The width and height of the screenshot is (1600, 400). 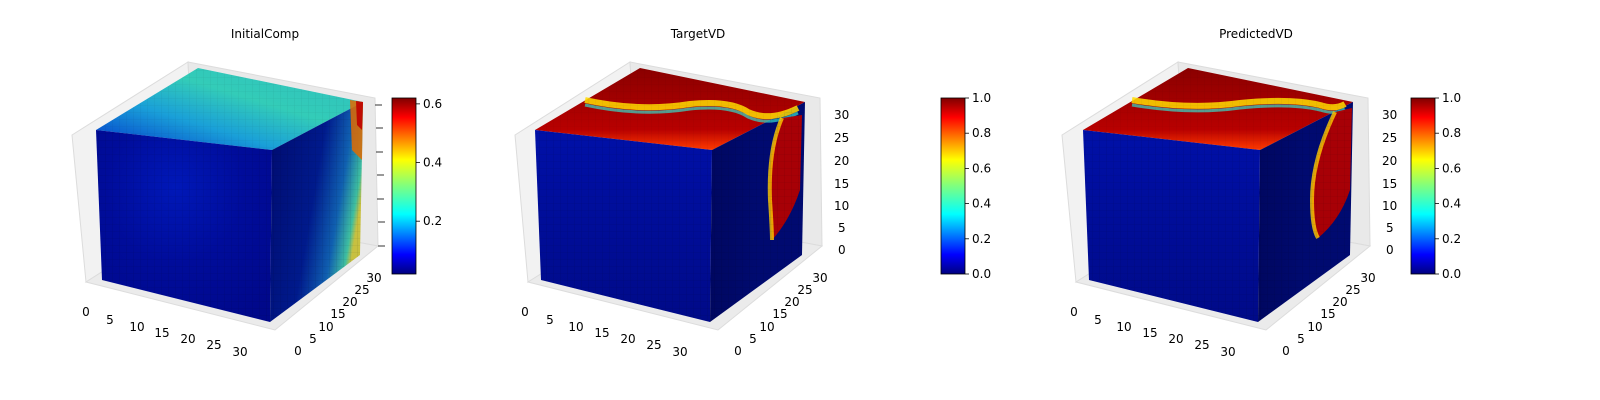 I want to click on z-axis-ticks-targetvd: 0 5 10 15 20 25 30, so click(x=841, y=182).